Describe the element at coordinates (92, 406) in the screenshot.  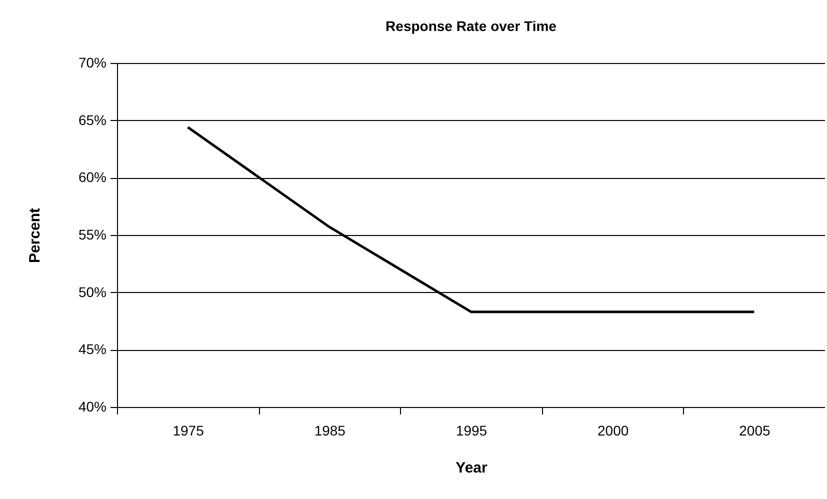
I see `y-tick-label: 40%` at that location.